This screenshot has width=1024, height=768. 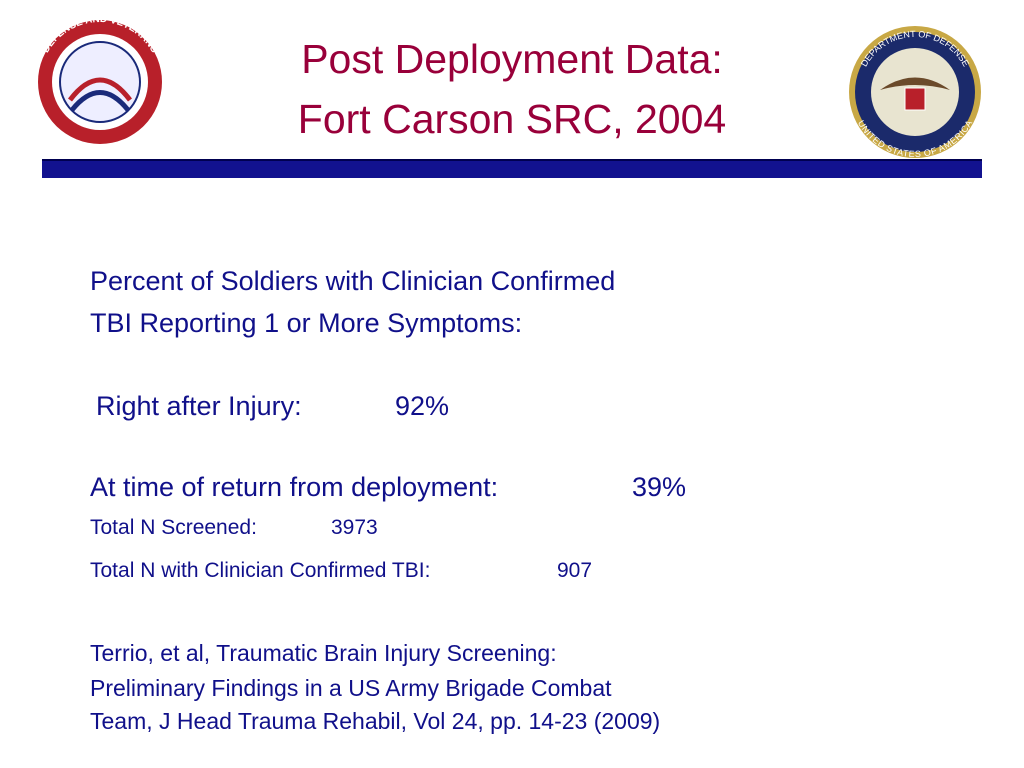 I want to click on label: Total N Screened:, so click(x=173, y=527).